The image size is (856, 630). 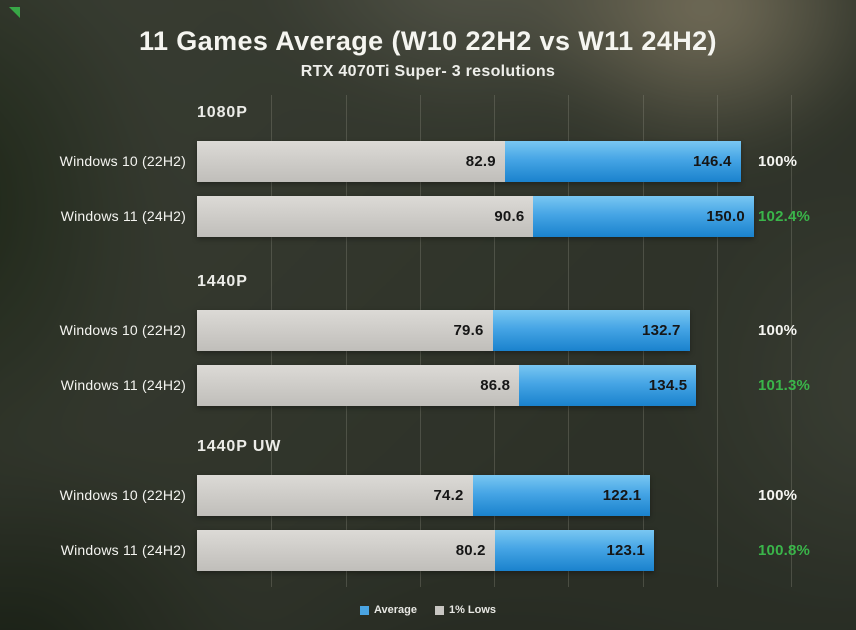 I want to click on average-segment: 122.1, so click(x=561, y=495).